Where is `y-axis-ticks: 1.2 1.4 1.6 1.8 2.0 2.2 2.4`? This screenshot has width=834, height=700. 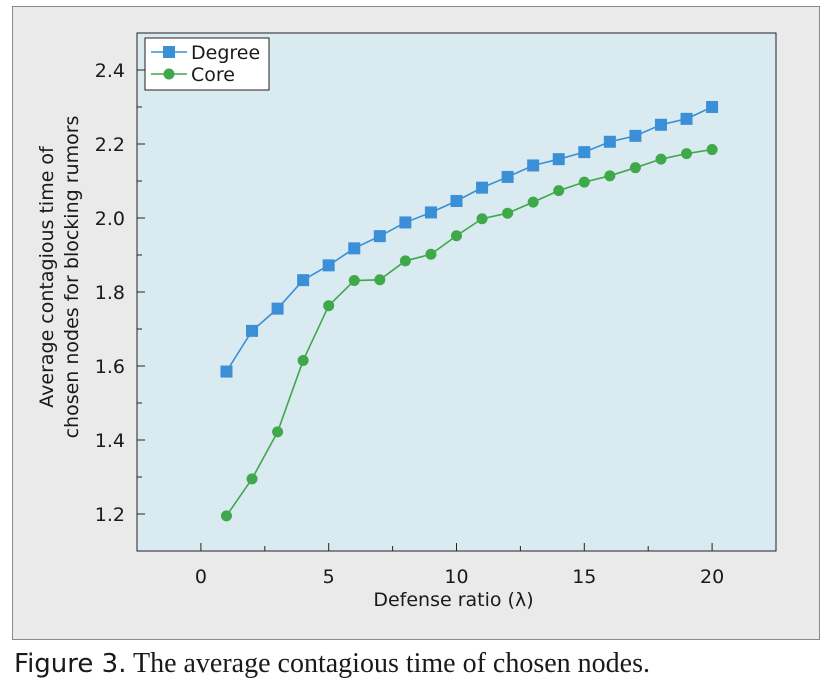 y-axis-ticks: 1.2 1.4 1.6 1.8 2.0 2.2 2.4 is located at coordinates (120, 292).